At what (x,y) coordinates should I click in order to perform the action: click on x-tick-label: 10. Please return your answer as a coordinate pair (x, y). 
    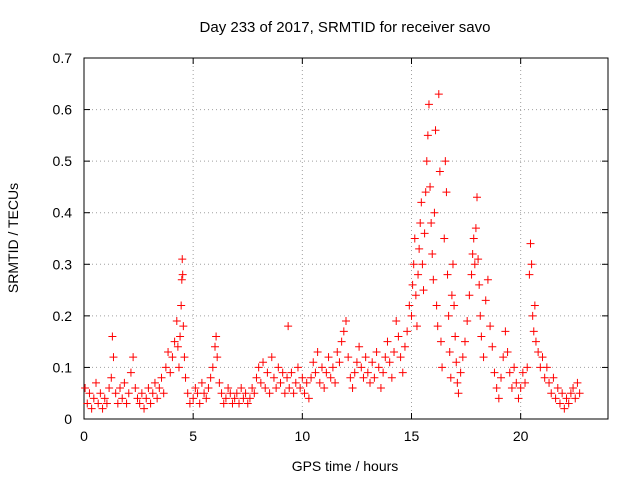
    Looking at the image, I should click on (303, 436).